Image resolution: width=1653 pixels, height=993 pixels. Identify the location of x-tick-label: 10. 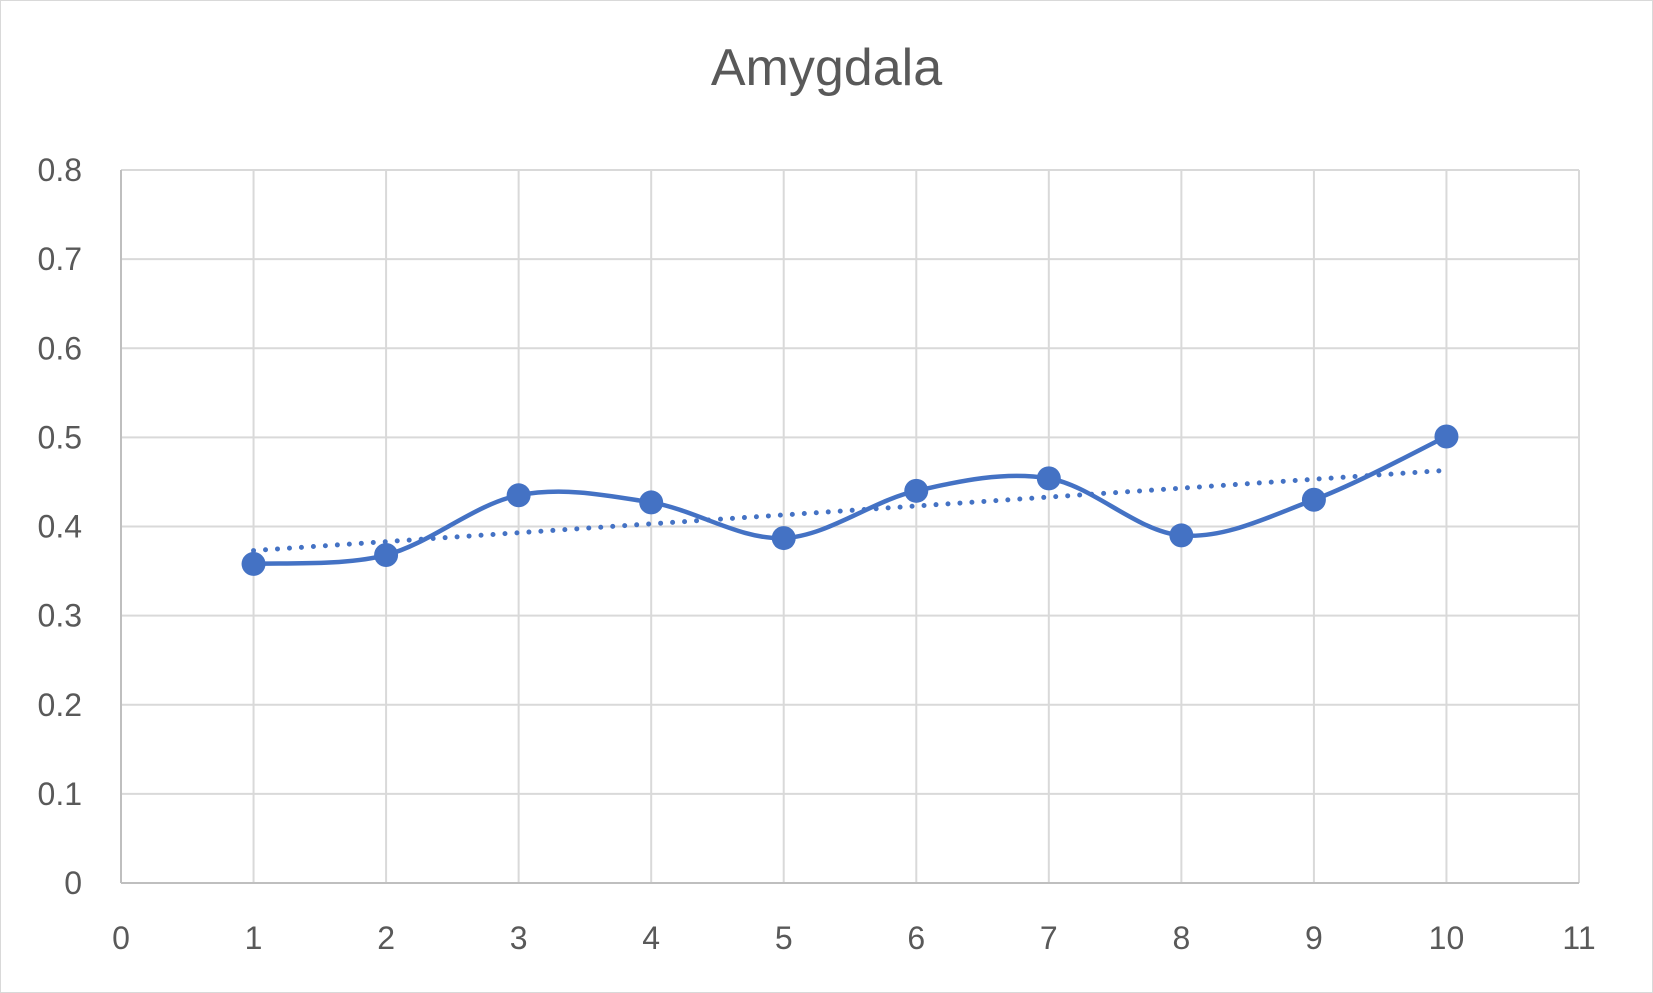
(1447, 938).